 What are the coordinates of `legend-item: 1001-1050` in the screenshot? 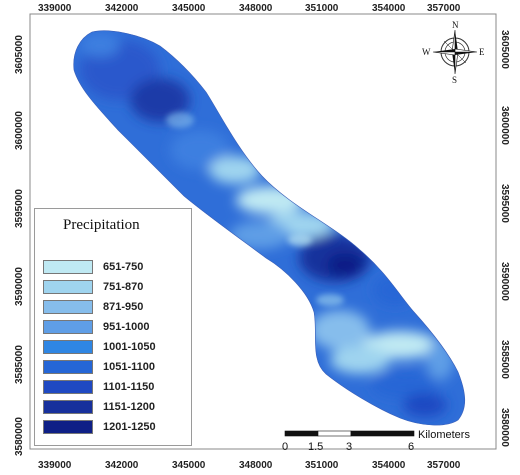 It's located at (118, 347).